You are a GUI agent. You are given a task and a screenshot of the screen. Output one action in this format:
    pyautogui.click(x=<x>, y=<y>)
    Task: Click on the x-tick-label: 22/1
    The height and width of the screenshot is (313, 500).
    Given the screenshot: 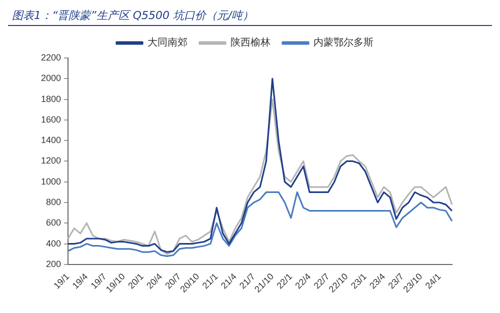 What is the action you would take?
    pyautogui.click(x=284, y=281)
    